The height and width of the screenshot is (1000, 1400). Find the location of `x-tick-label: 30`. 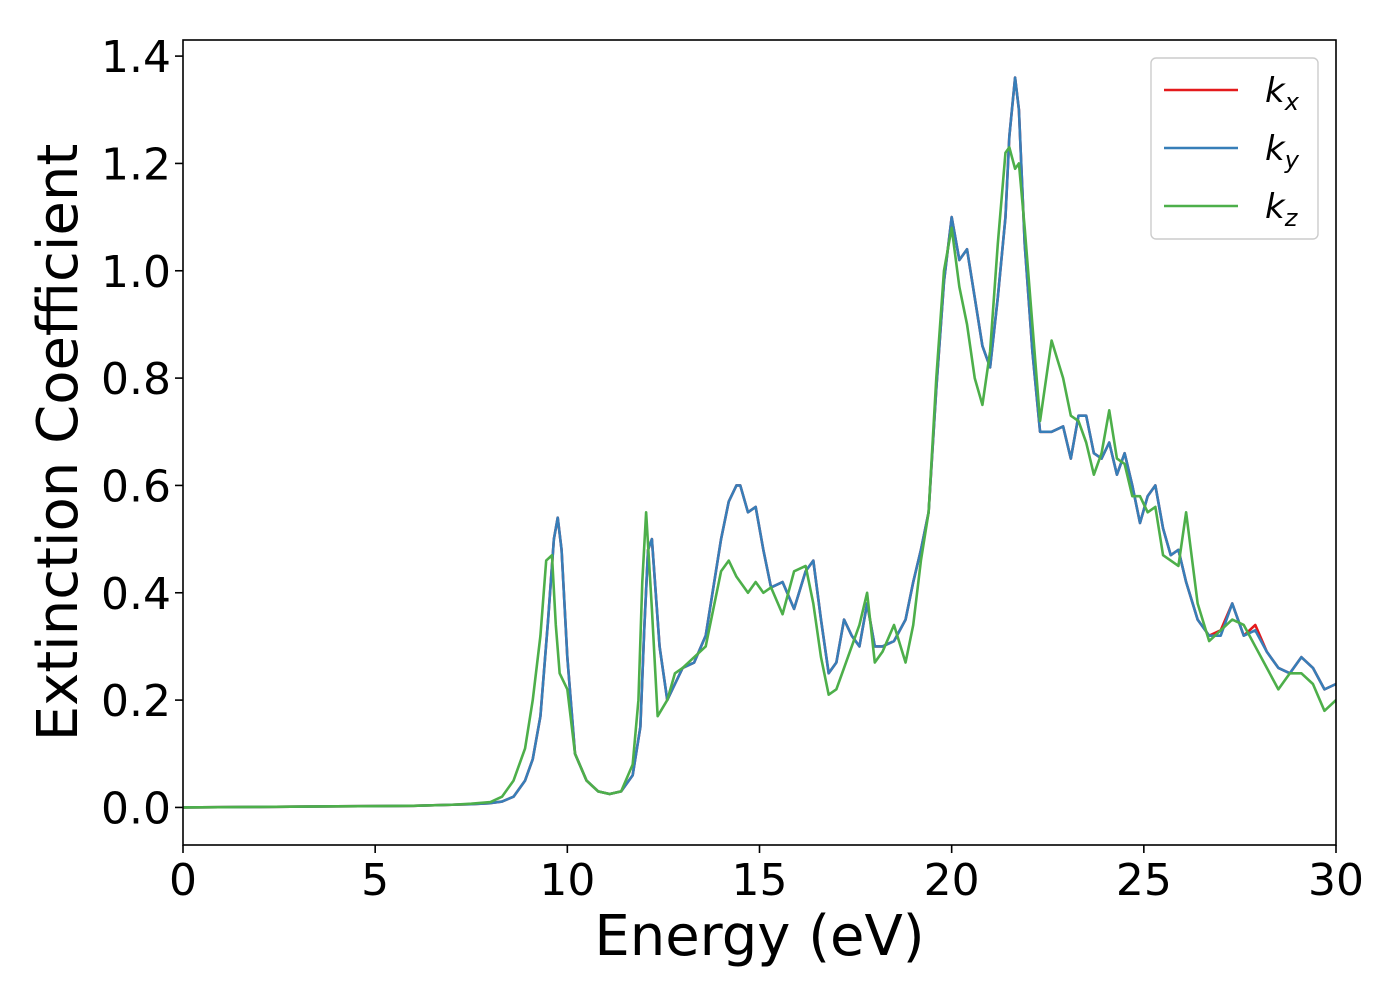

x-tick-label: 30 is located at coordinates (1336, 880).